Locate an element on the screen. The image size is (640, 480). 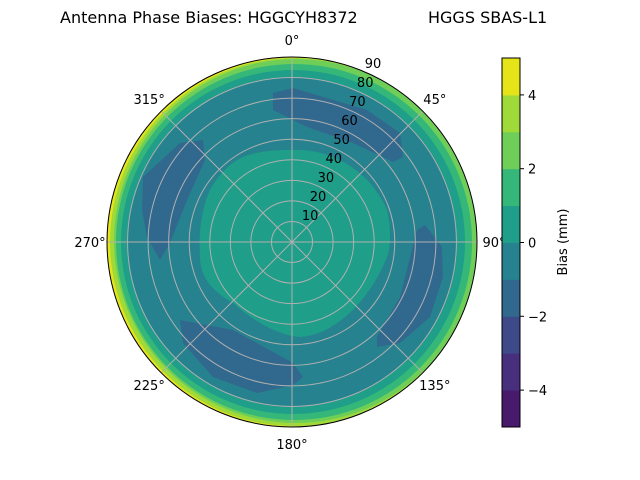
radial-tick-label: 10 is located at coordinates (310, 216).